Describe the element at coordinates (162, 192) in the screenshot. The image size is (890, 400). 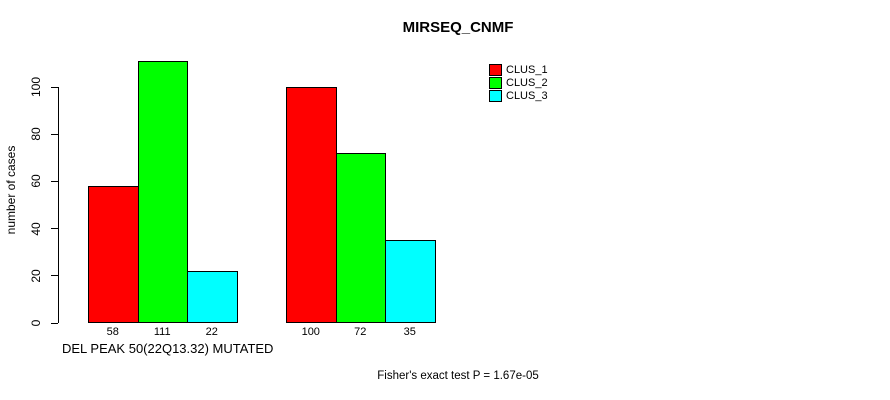
I see `bar-clus_2-group1` at that location.